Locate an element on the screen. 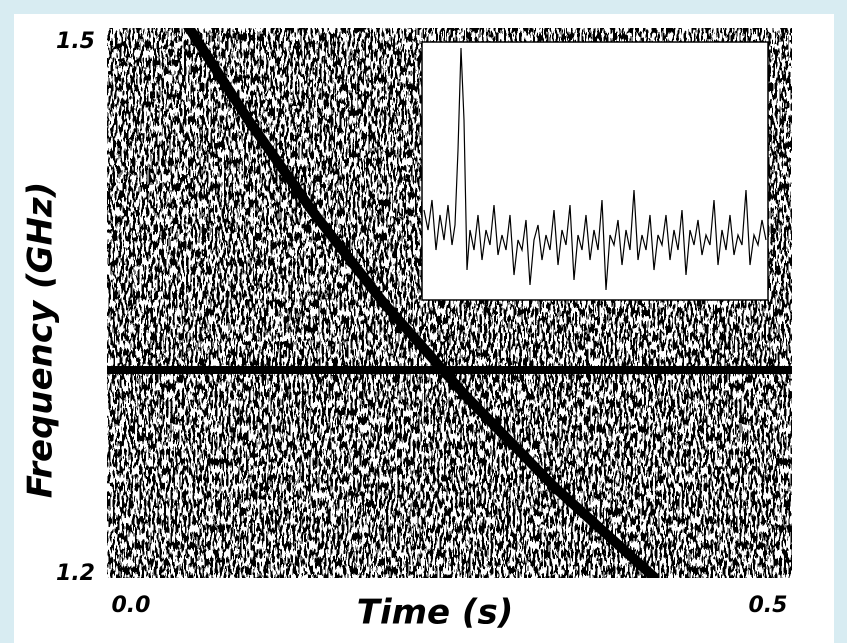 The height and width of the screenshot is (643, 847). x-tick-label: 0.0 is located at coordinates (131, 605).